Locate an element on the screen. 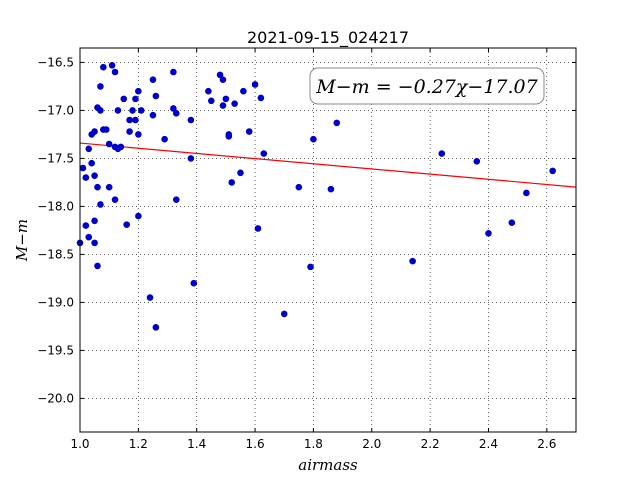  fit-line is located at coordinates (328, 165).